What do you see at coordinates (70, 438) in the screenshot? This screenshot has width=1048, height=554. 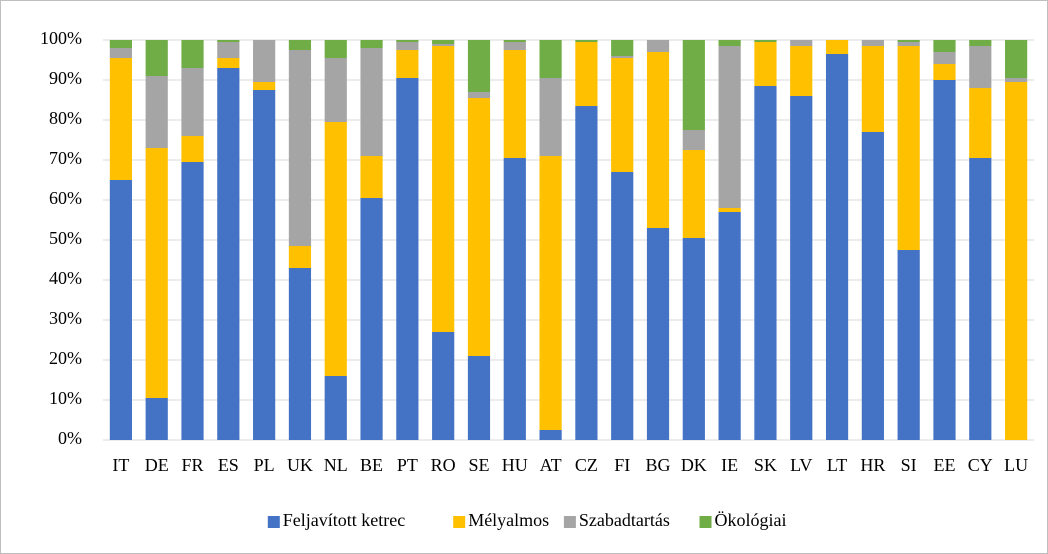 I see `y-tick-label: 0%` at bounding box center [70, 438].